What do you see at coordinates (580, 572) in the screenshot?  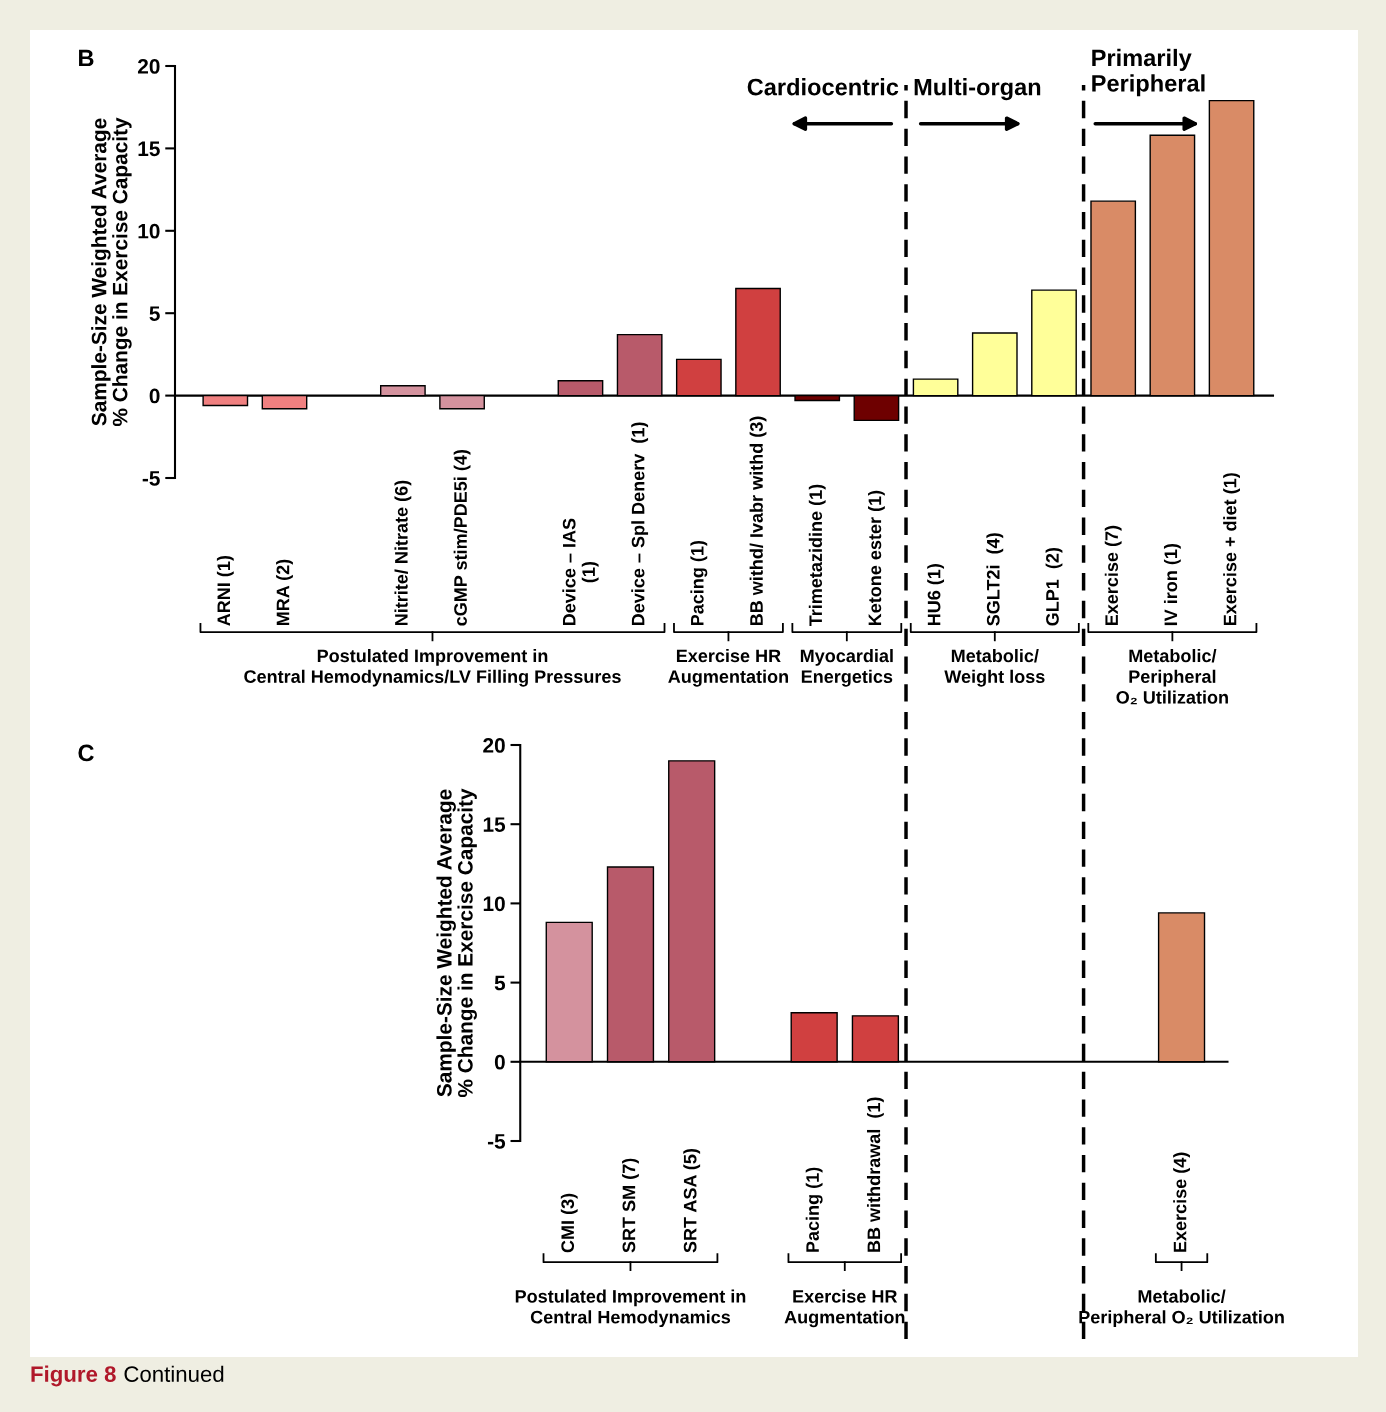 I see `x-tick-label: Device – IAS (1)` at bounding box center [580, 572].